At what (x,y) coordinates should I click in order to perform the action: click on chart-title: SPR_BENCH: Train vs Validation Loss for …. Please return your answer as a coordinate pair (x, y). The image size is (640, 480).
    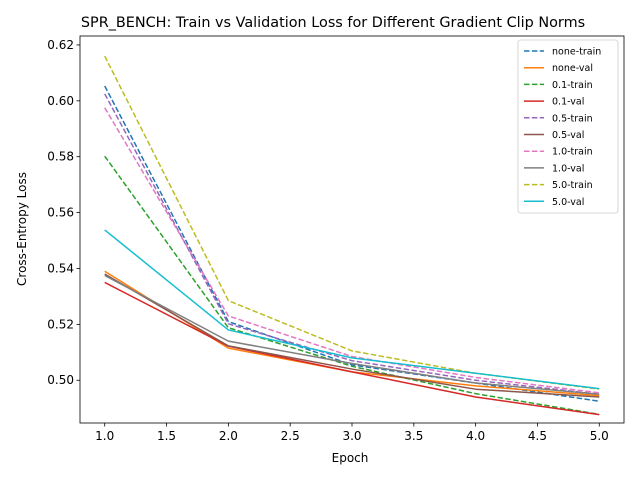
    Looking at the image, I should click on (333, 23).